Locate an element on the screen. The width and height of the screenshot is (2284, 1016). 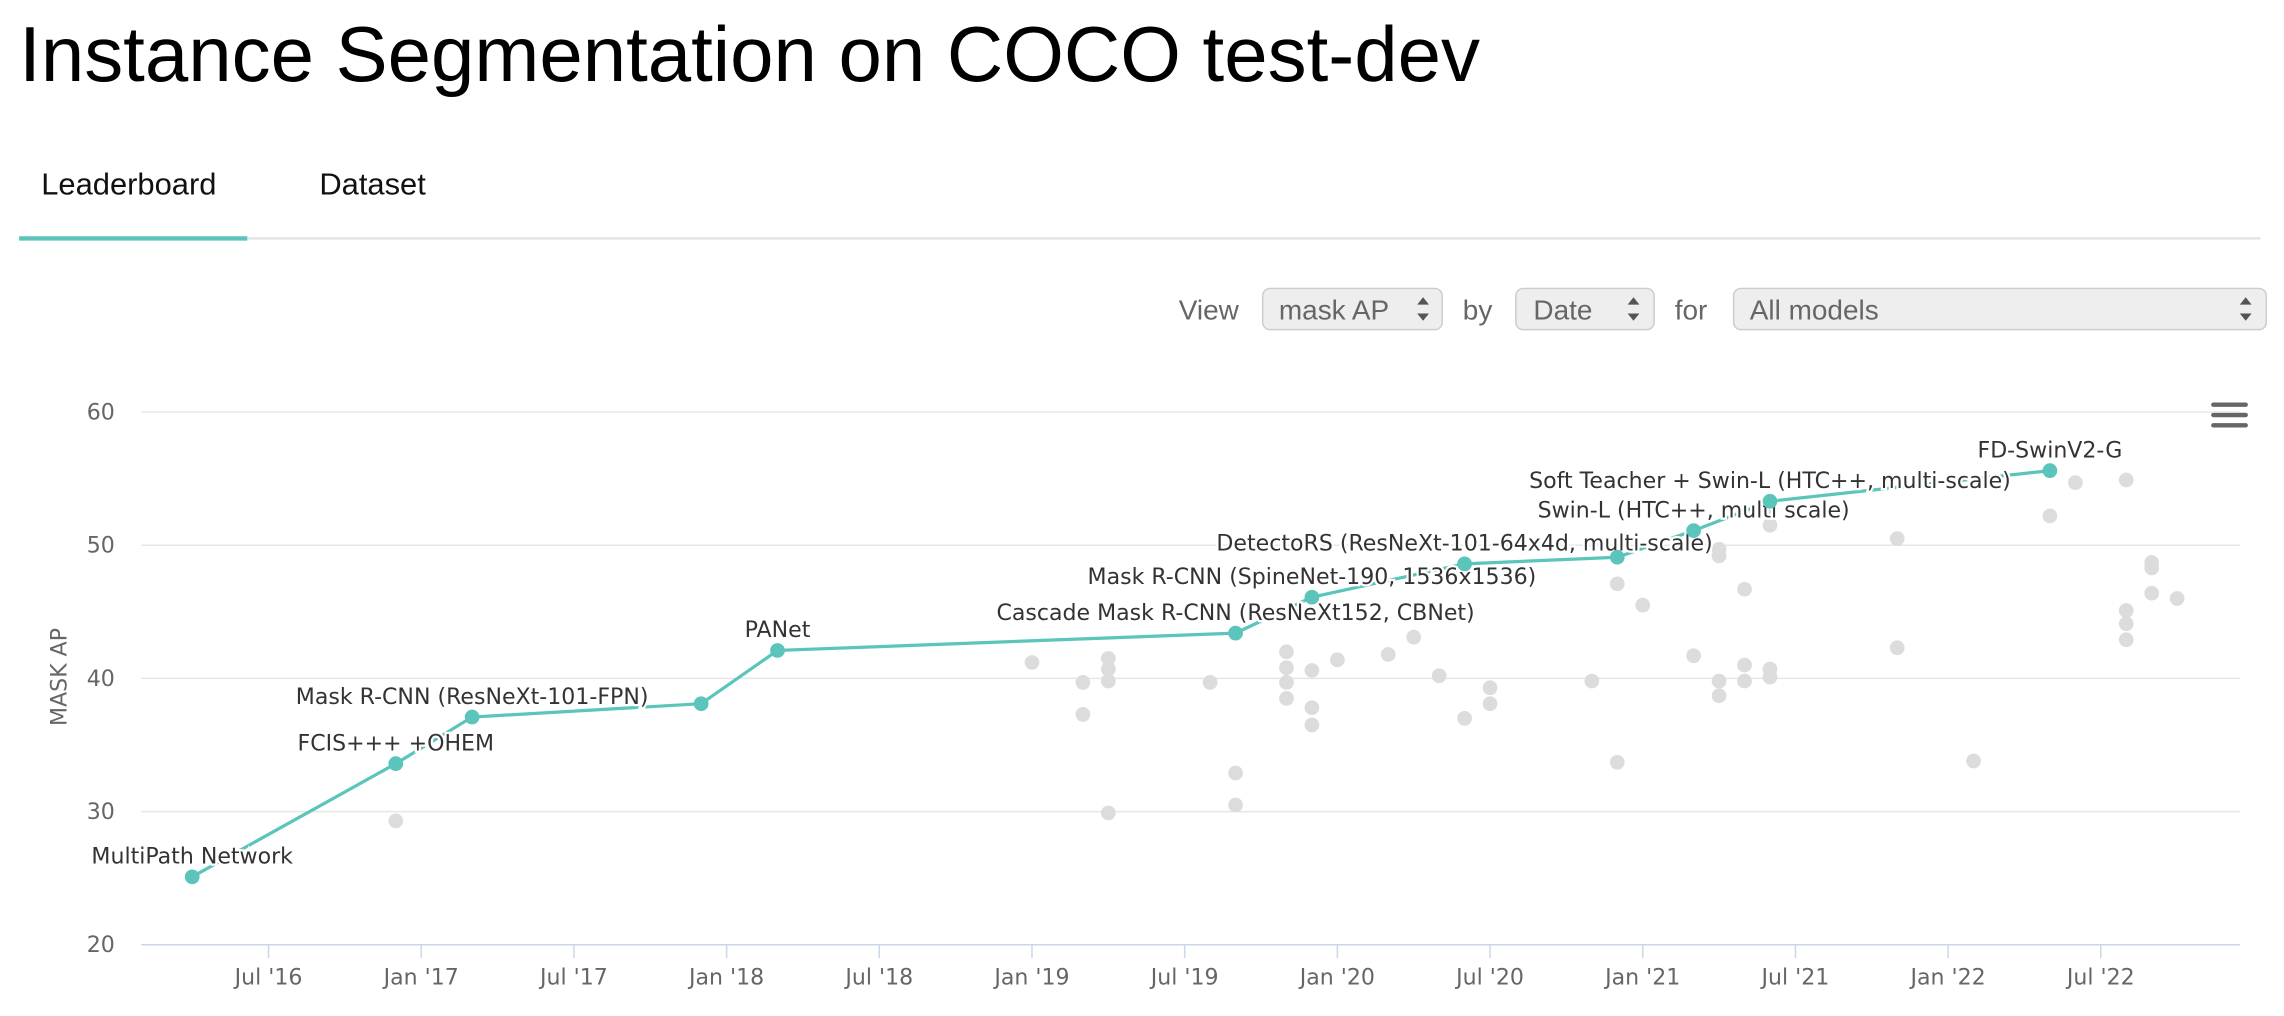
select: Date is located at coordinates (1585, 309).